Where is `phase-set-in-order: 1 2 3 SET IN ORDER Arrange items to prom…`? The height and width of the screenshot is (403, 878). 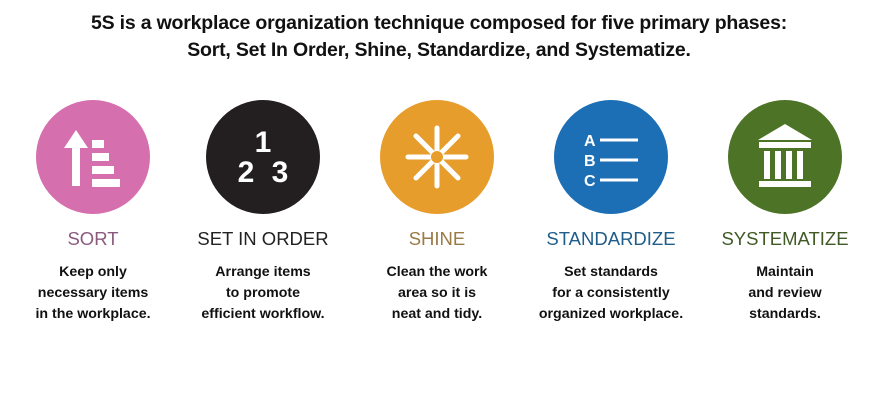
phase-set-in-order: 1 2 3 SET IN ORDER Arrange items to prom… is located at coordinates (263, 212).